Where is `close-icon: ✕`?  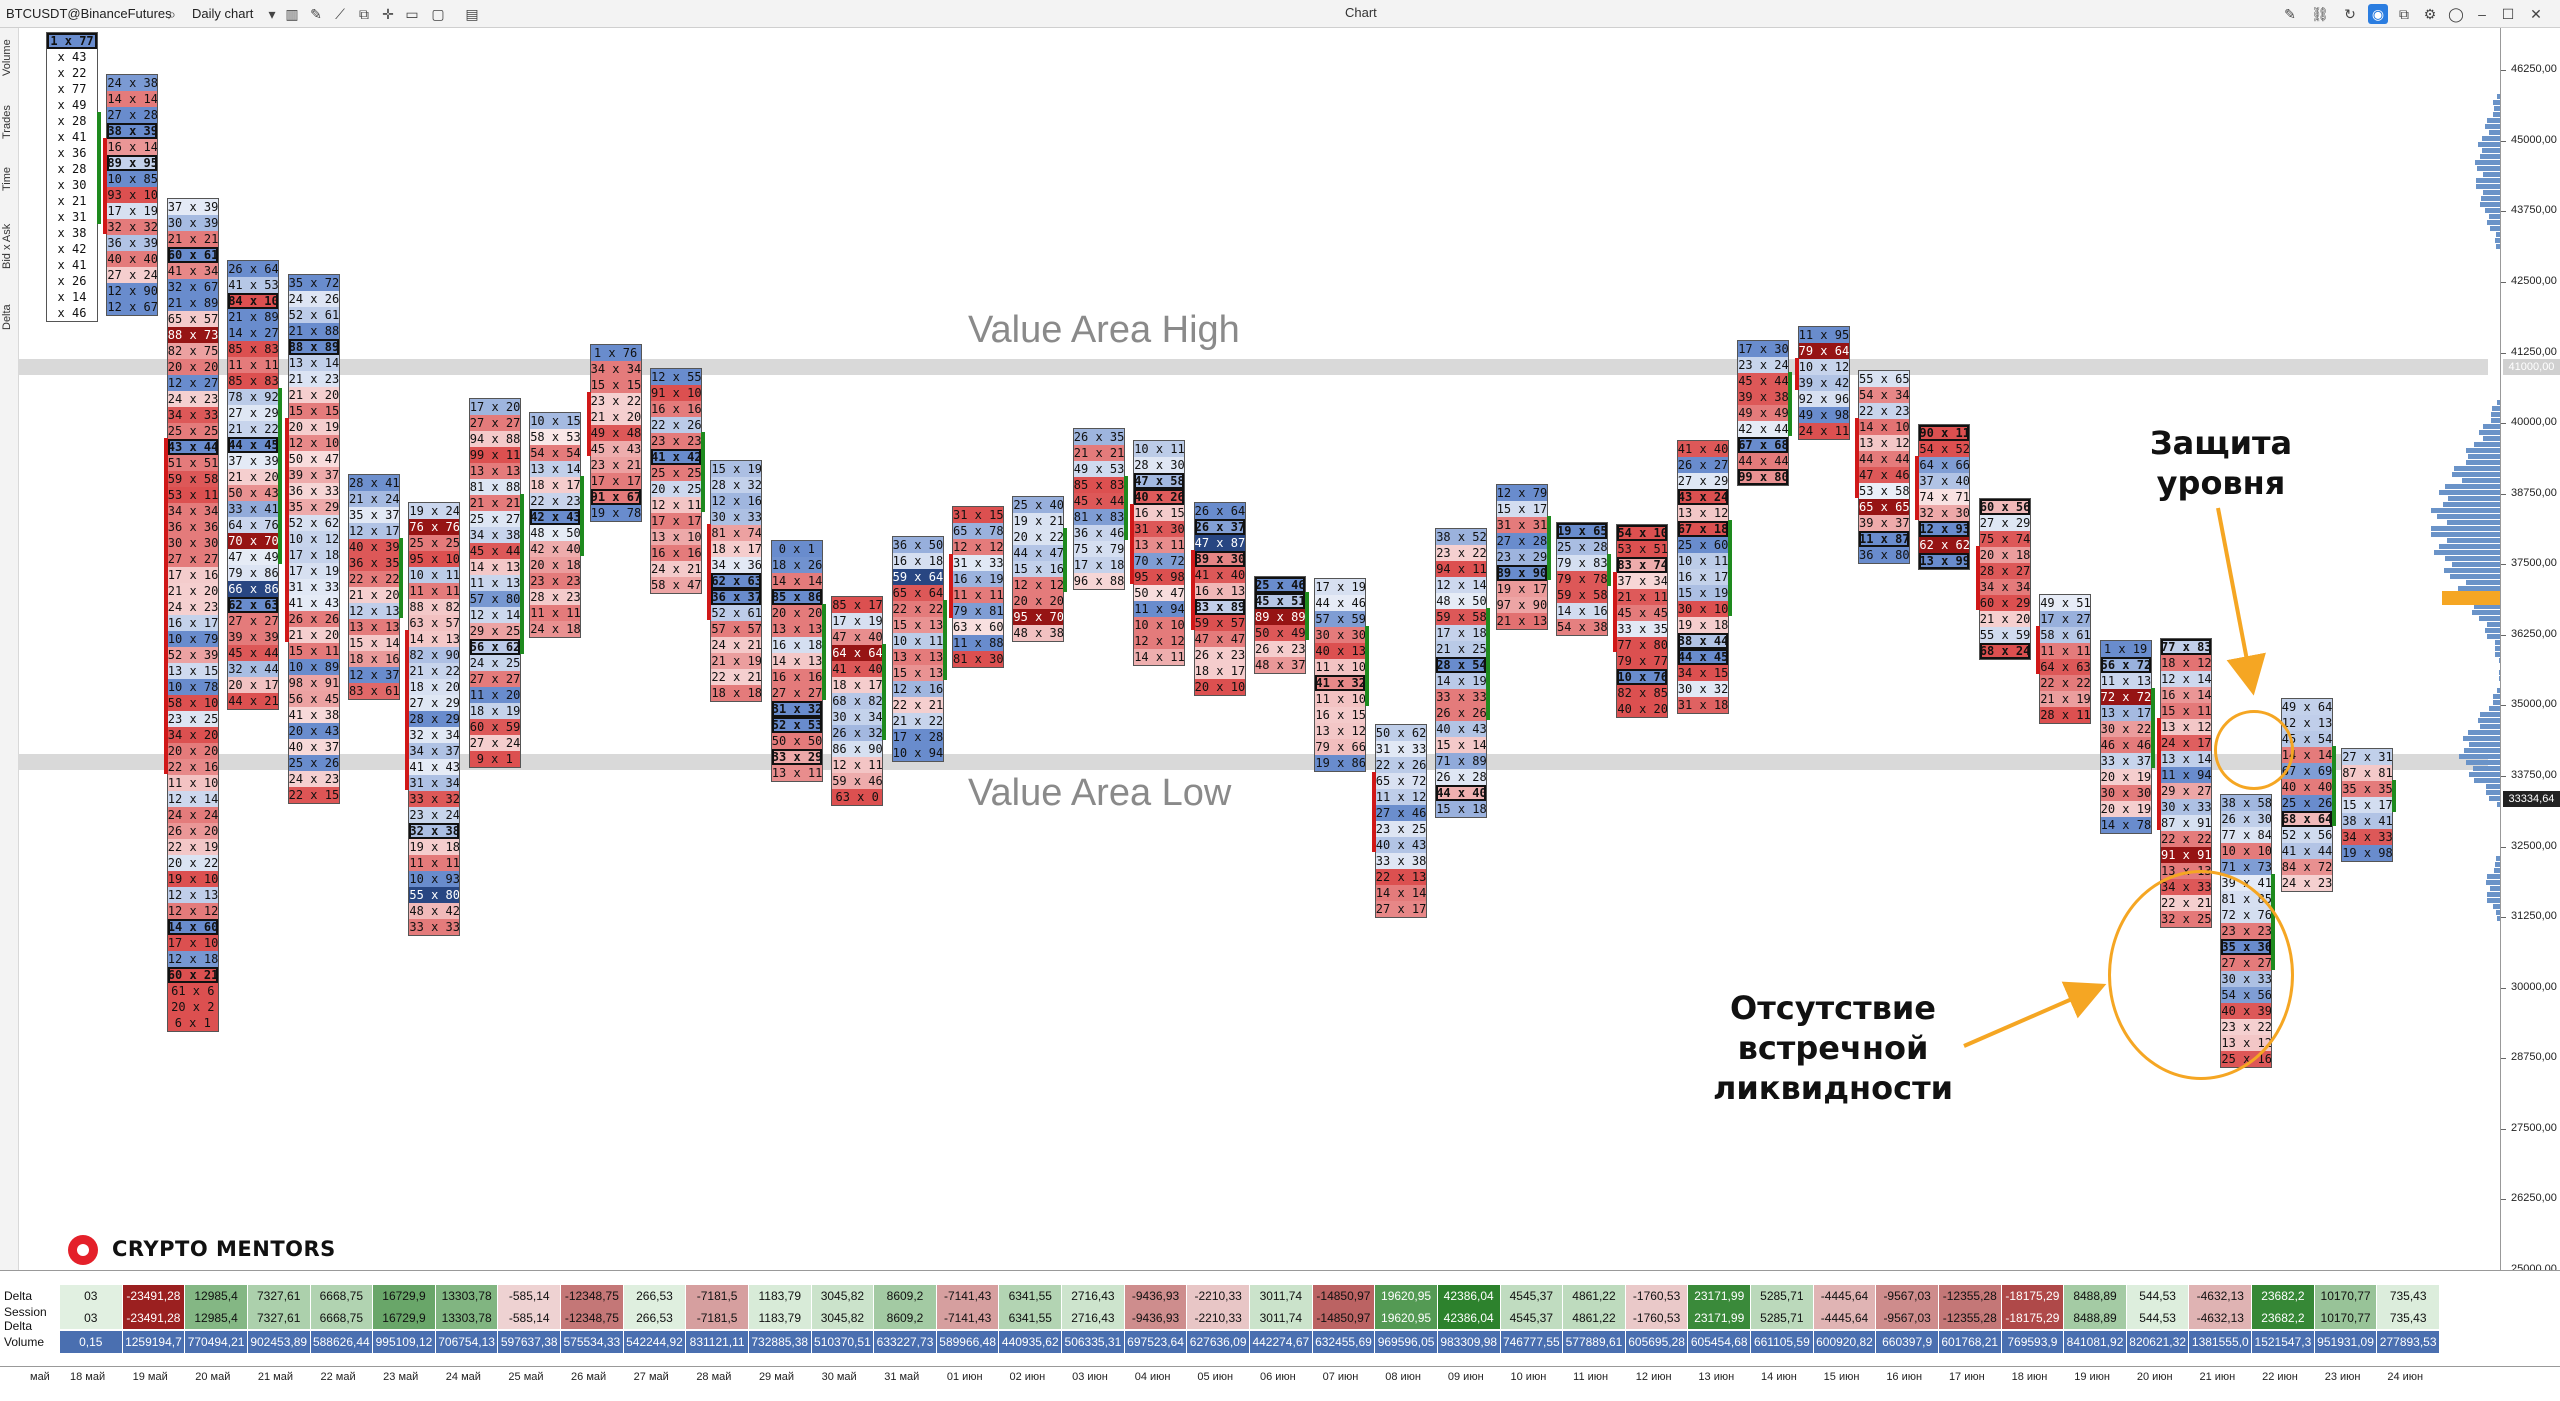 close-icon: ✕ is located at coordinates (2536, 14).